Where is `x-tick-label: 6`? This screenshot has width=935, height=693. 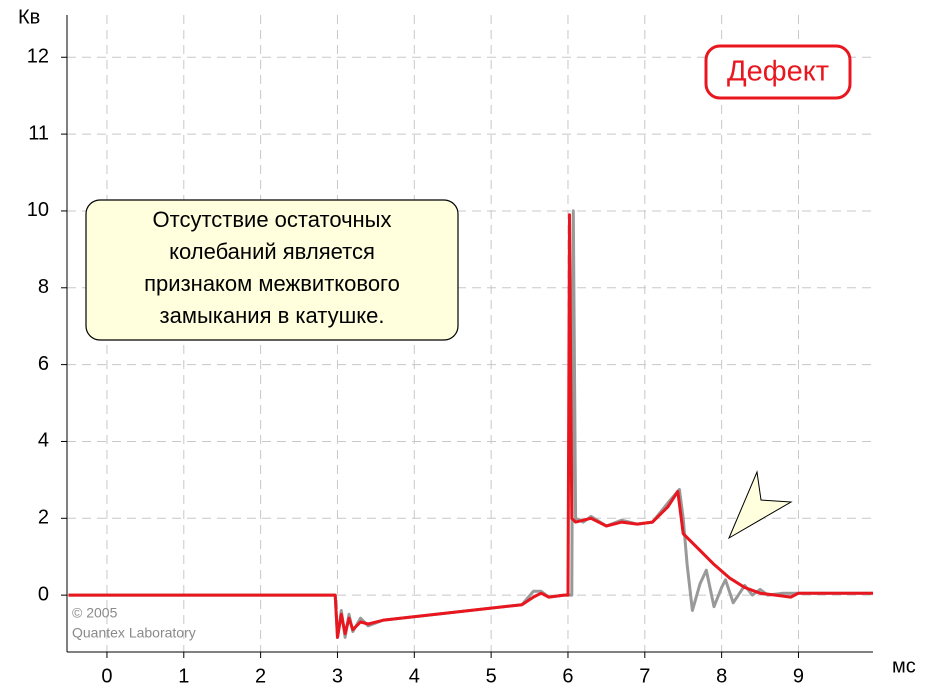 x-tick-label: 6 is located at coordinates (567, 676).